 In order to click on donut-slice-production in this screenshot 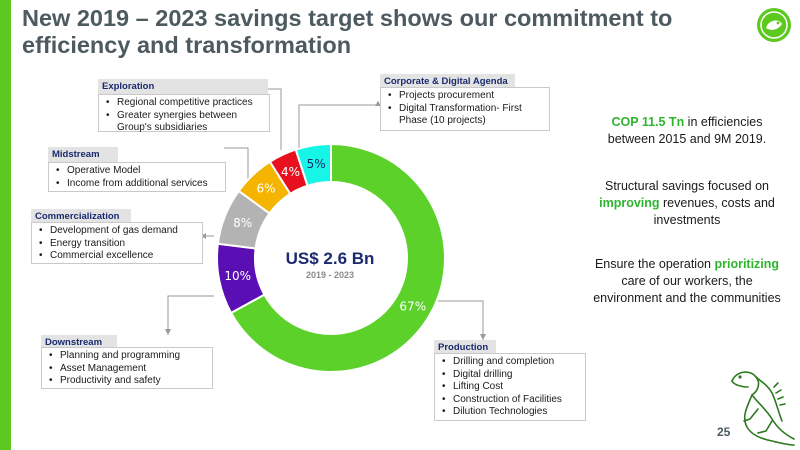, I will do `click(337, 257)`.